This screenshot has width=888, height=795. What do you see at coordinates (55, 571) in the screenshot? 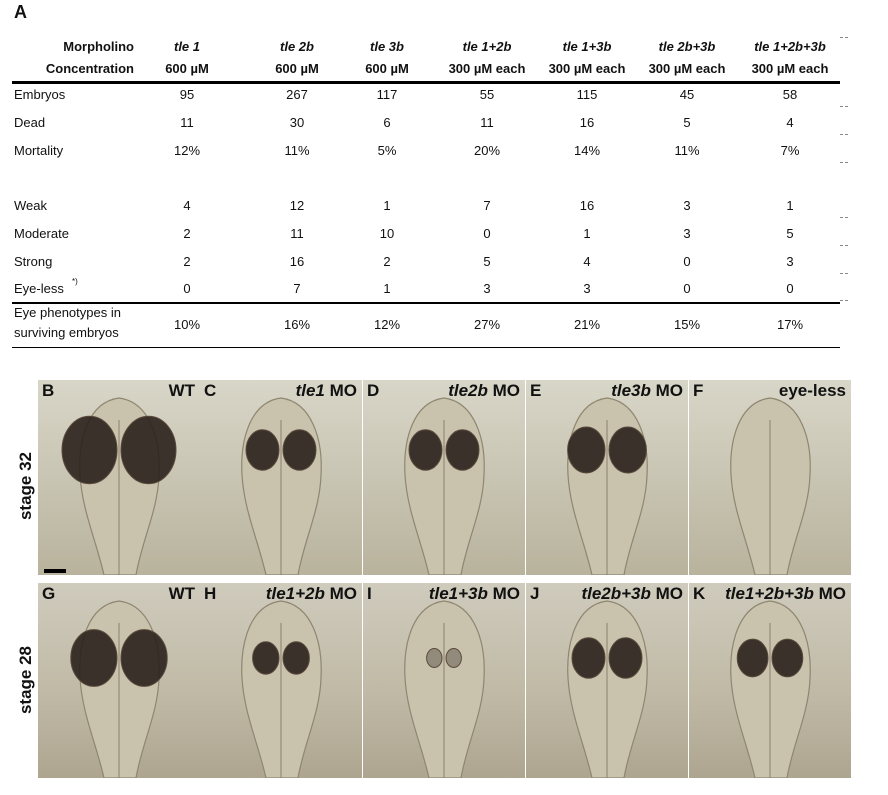
I see `scale-bar` at bounding box center [55, 571].